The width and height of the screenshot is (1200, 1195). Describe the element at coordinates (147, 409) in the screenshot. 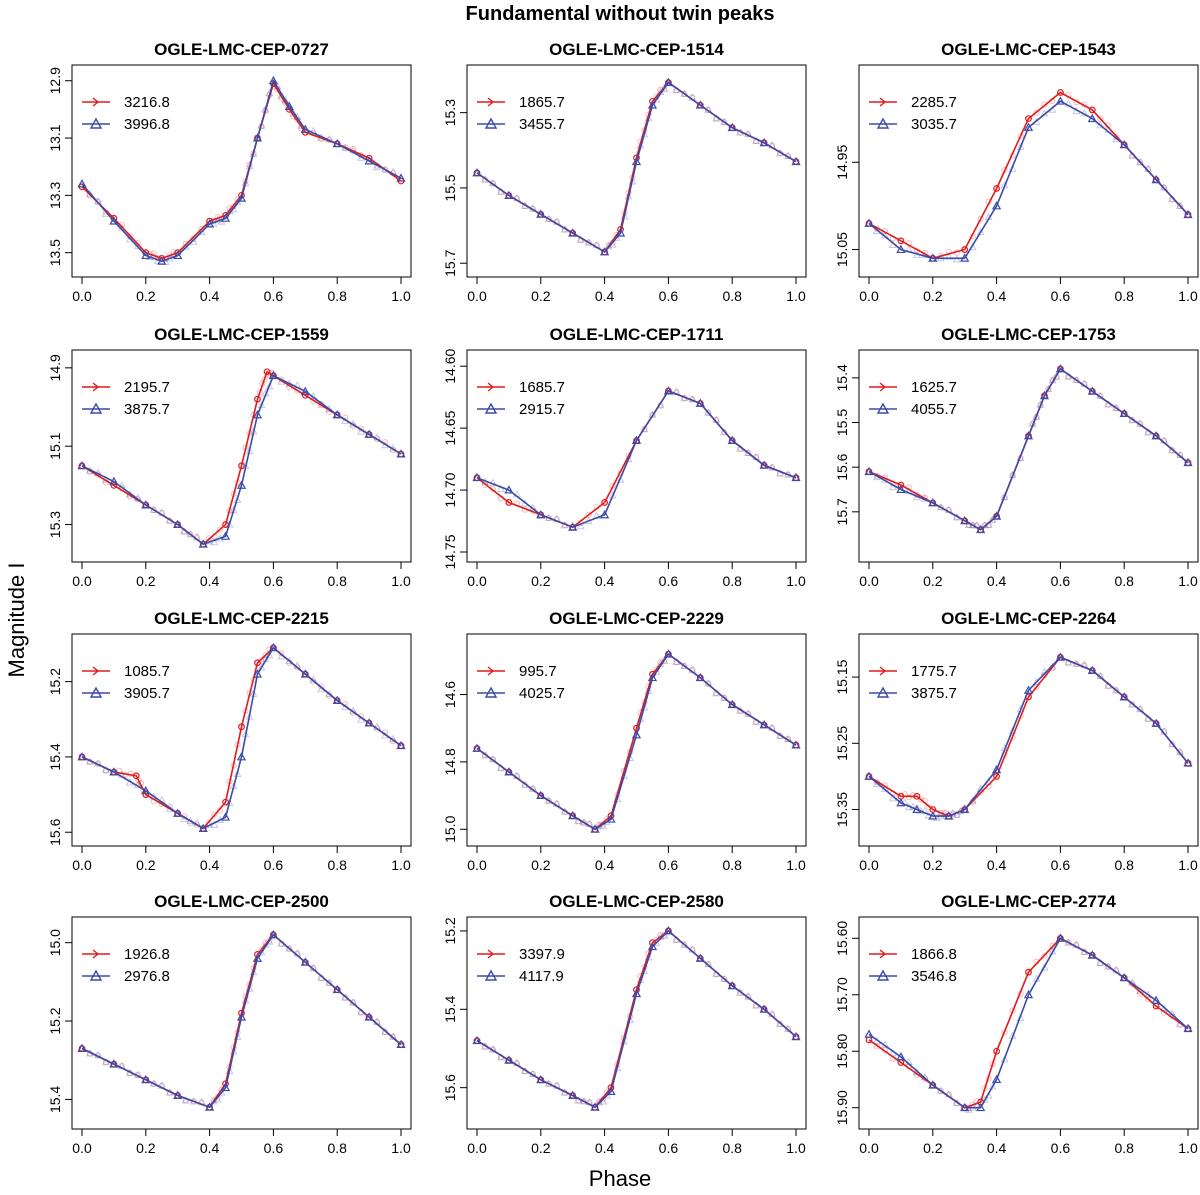

I see `legend-label: 3875.7` at that location.